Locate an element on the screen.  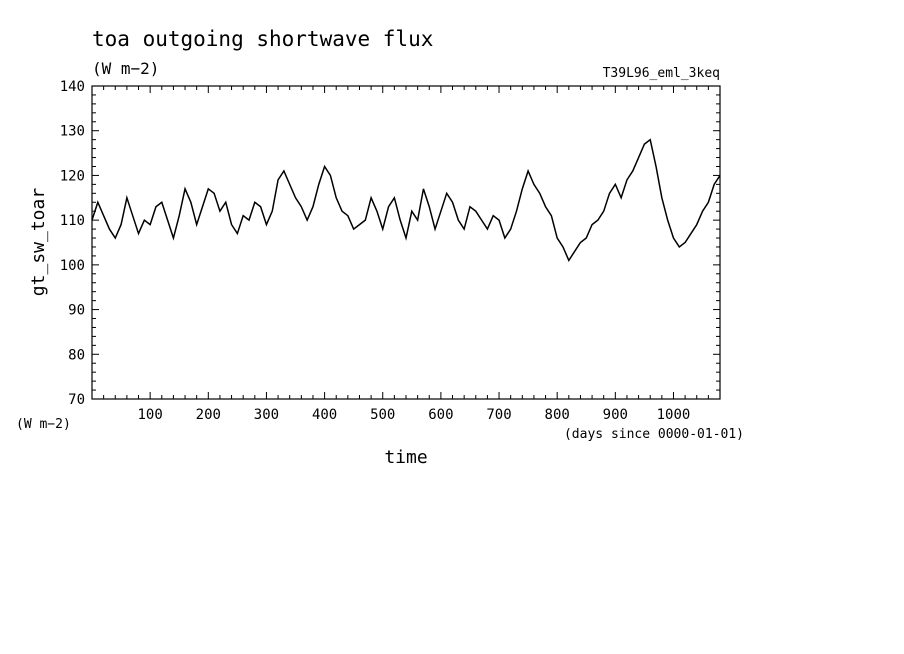
y-tick-label: 90 is located at coordinates (76, 311).